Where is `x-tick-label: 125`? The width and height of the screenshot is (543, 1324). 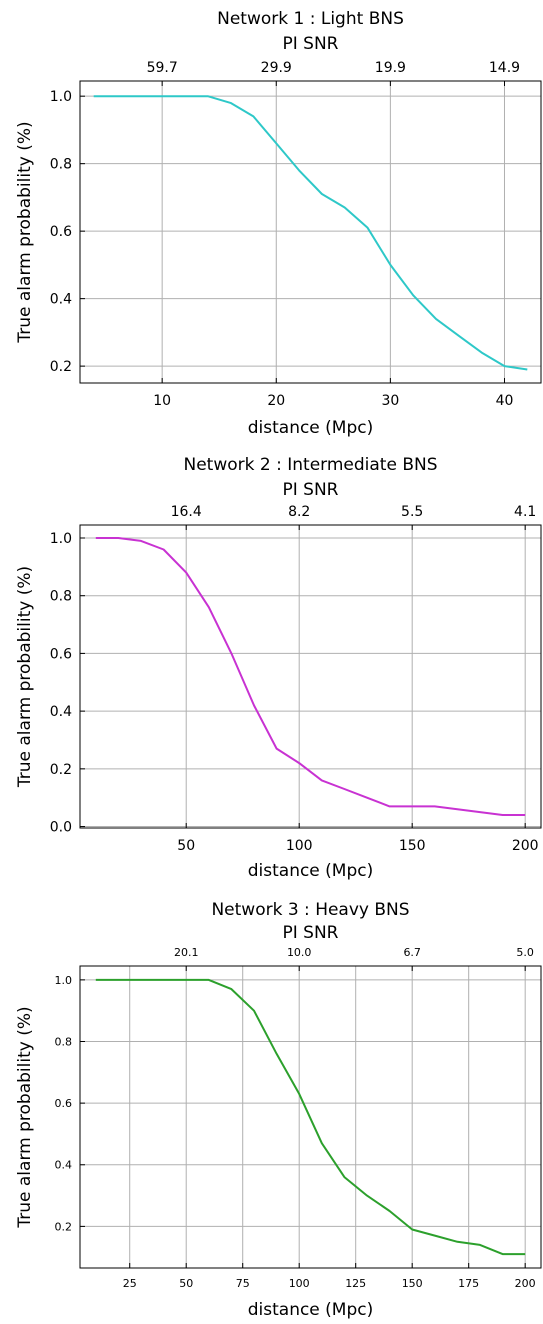 x-tick-label: 125 is located at coordinates (355, 1283).